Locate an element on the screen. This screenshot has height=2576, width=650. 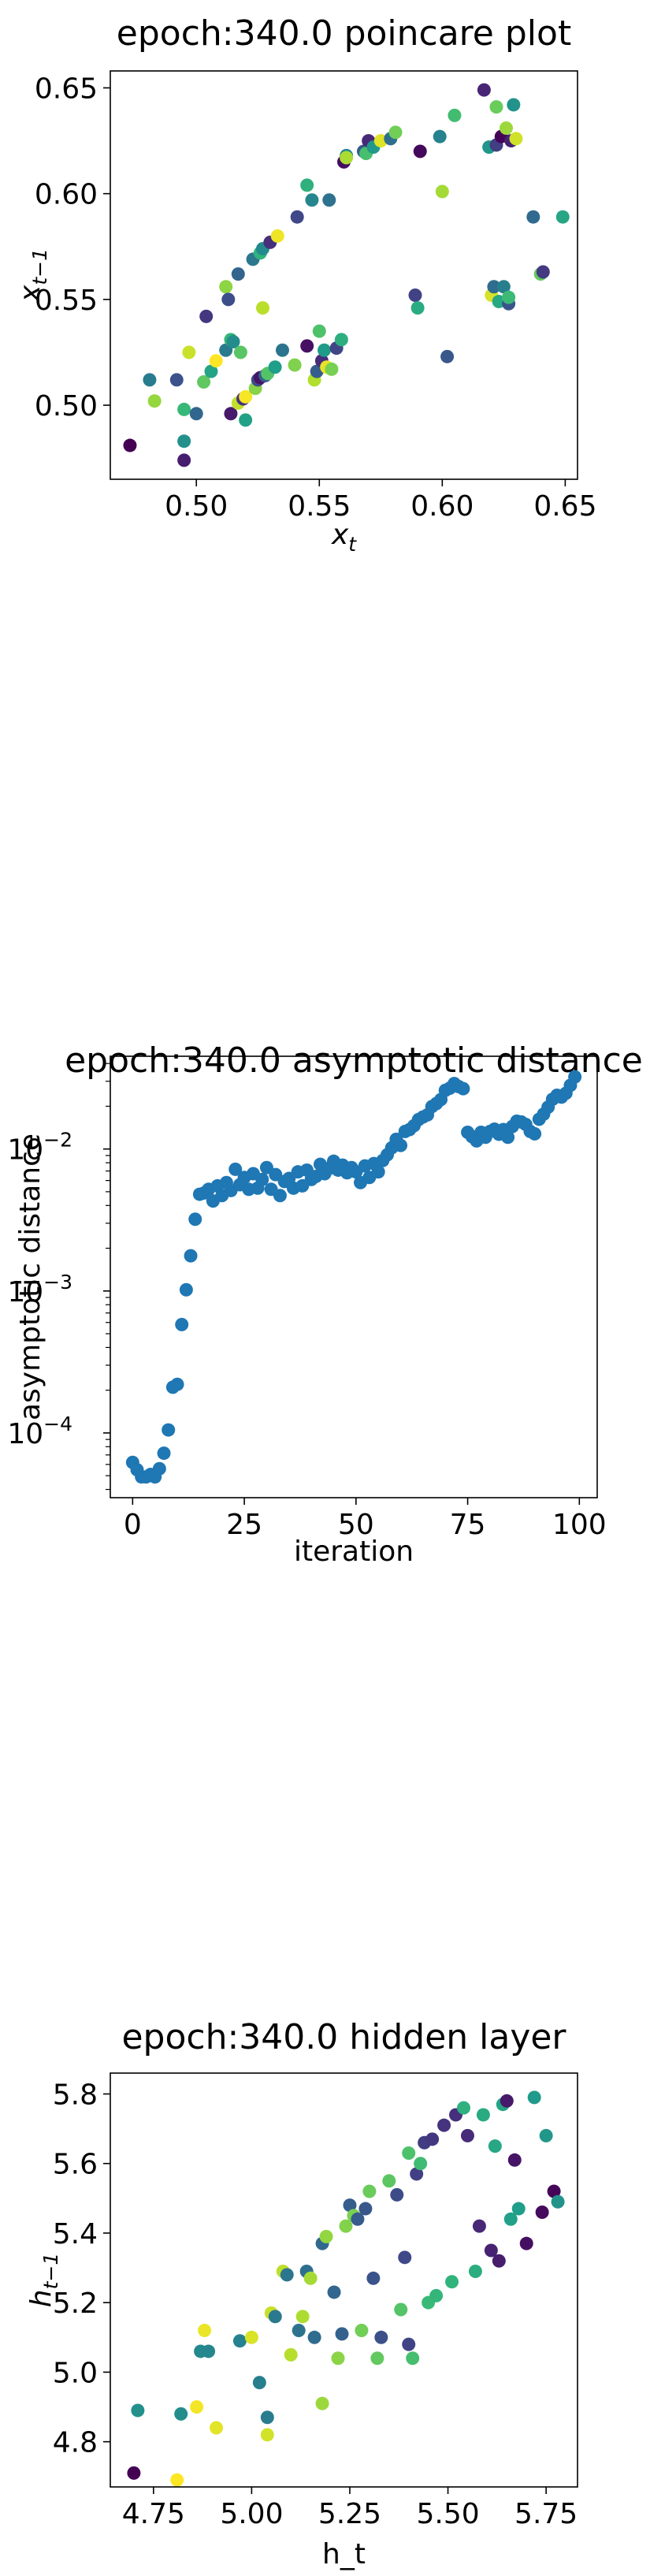
asymptotic-x-tick-label: 0 is located at coordinates (133, 1525).